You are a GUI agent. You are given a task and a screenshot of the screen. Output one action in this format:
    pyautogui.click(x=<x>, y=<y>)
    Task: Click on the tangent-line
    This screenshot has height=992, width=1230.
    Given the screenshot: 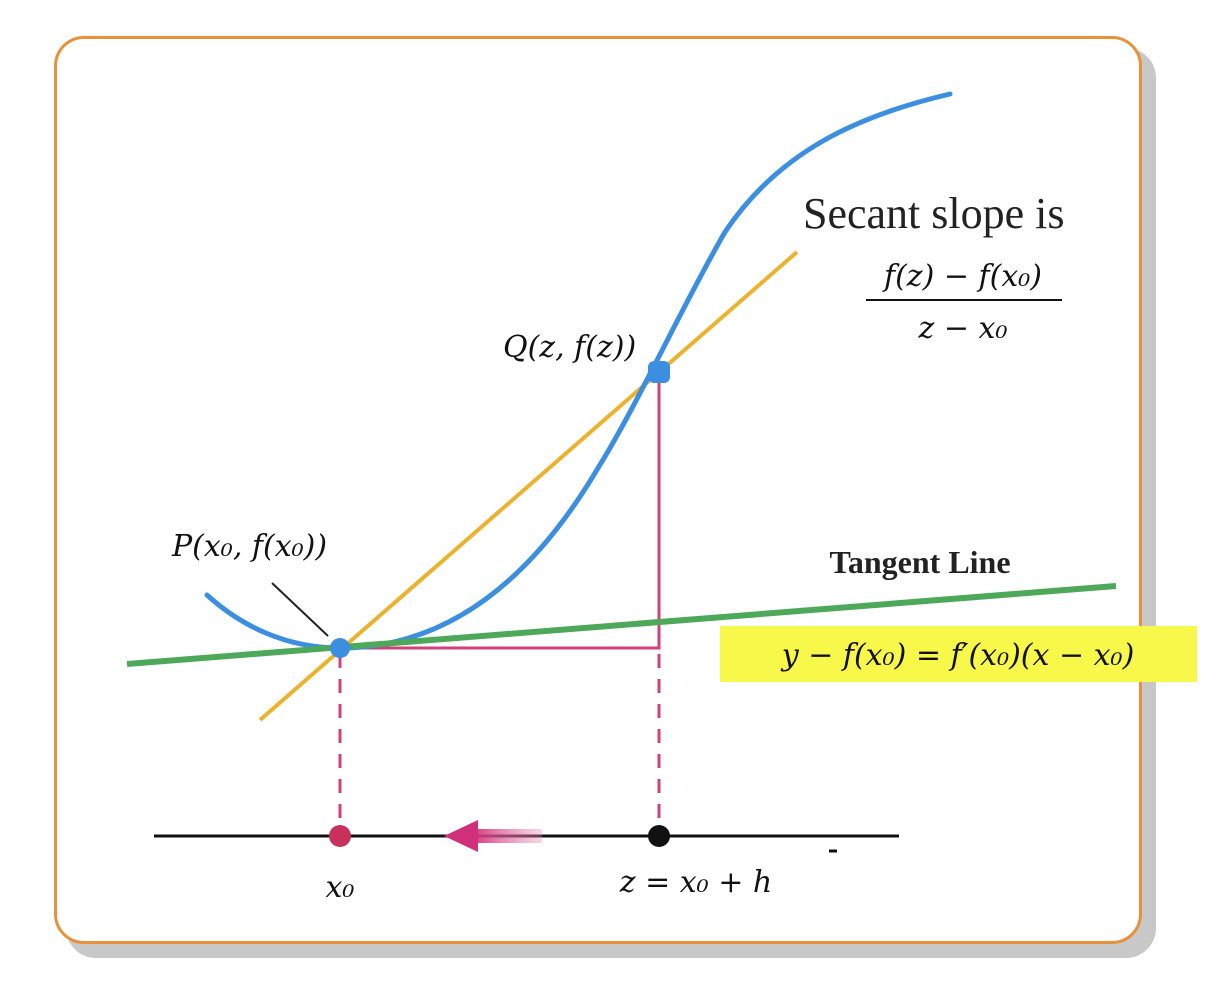 What is the action you would take?
    pyautogui.click(x=621, y=625)
    